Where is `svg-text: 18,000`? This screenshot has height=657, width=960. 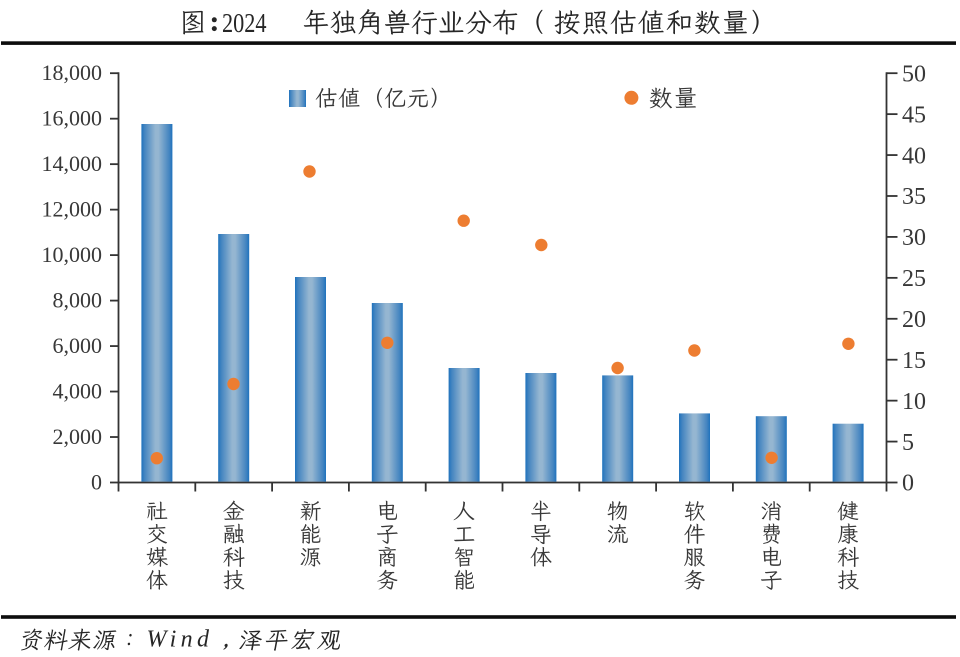 svg-text: 18,000 is located at coordinates (72, 72).